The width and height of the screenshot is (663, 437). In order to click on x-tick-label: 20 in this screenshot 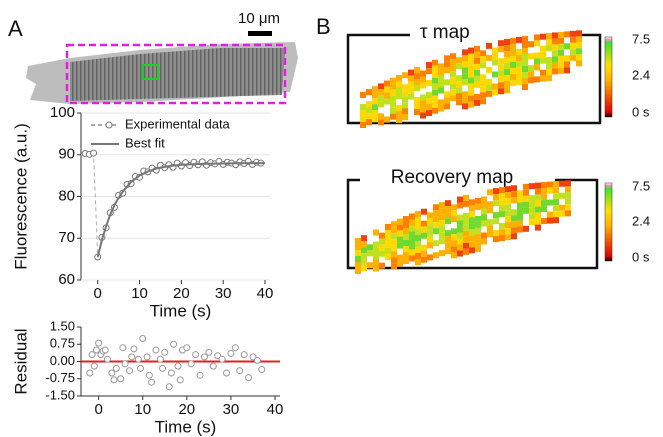, I will do `click(181, 293)`.